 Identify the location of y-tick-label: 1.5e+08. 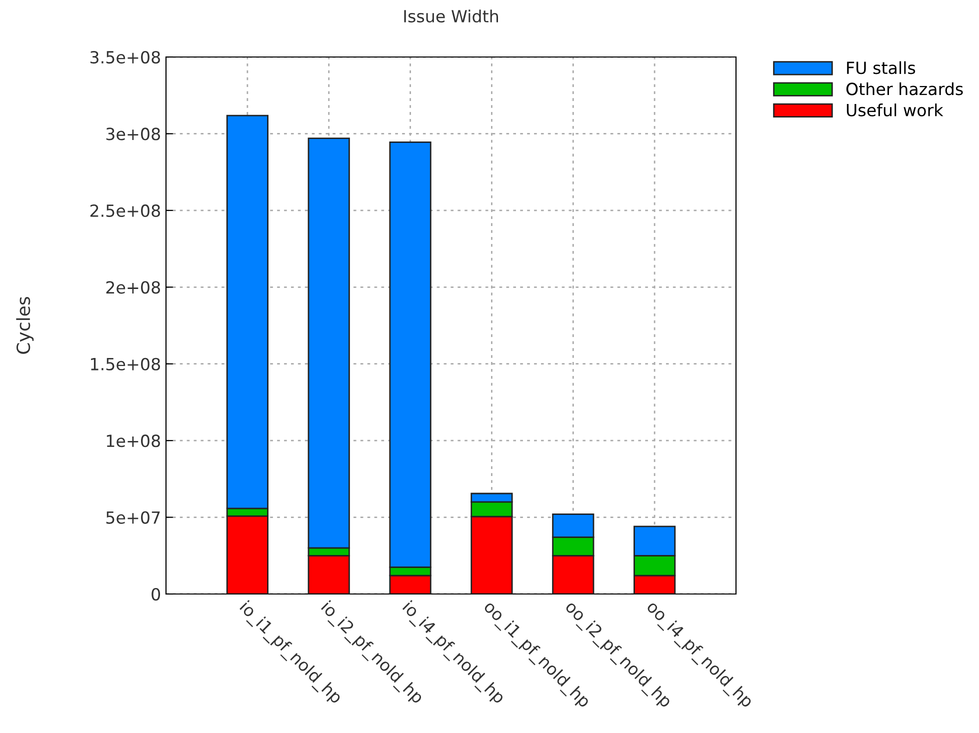
(125, 364).